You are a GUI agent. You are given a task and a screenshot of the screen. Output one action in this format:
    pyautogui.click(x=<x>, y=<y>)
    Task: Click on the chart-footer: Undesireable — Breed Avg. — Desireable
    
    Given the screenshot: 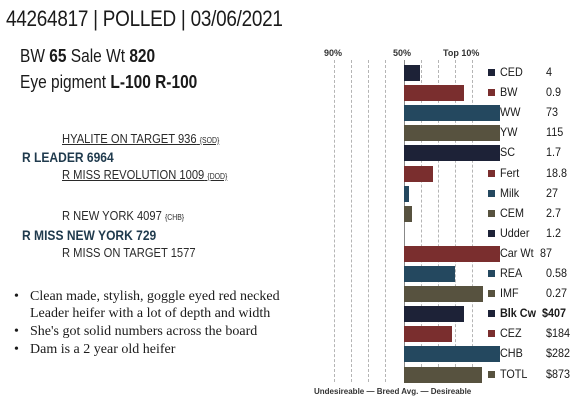 What is the action you would take?
    pyautogui.click(x=393, y=391)
    